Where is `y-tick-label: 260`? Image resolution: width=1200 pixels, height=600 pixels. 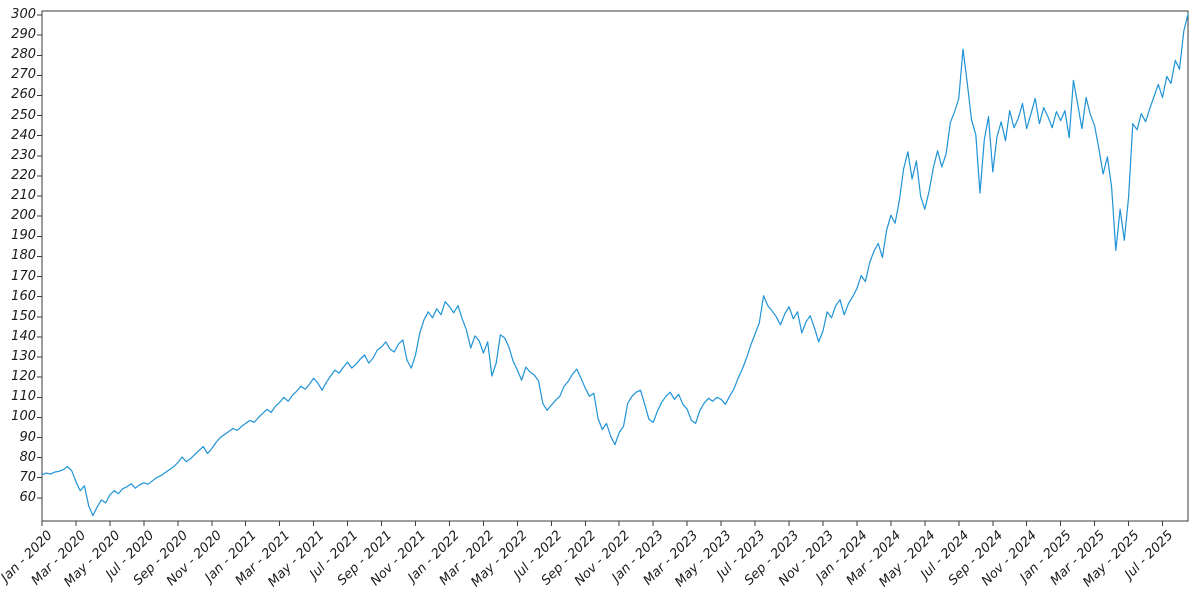
y-tick-label: 260 is located at coordinates (23, 95).